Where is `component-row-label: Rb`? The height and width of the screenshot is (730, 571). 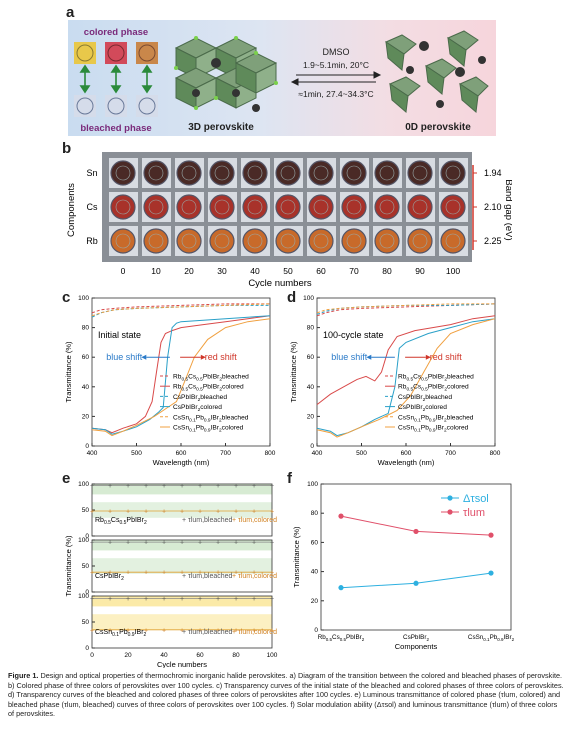
component-row-label: Rb is located at coordinates (92, 241).